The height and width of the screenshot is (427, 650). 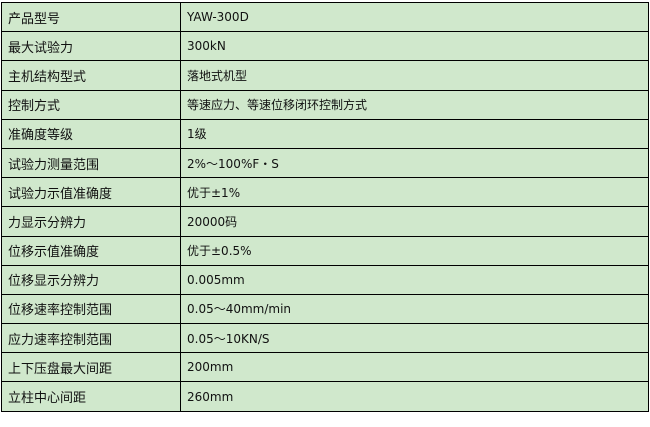 What do you see at coordinates (414, 250) in the screenshot?
I see `spec-value: 优于±0.5%` at bounding box center [414, 250].